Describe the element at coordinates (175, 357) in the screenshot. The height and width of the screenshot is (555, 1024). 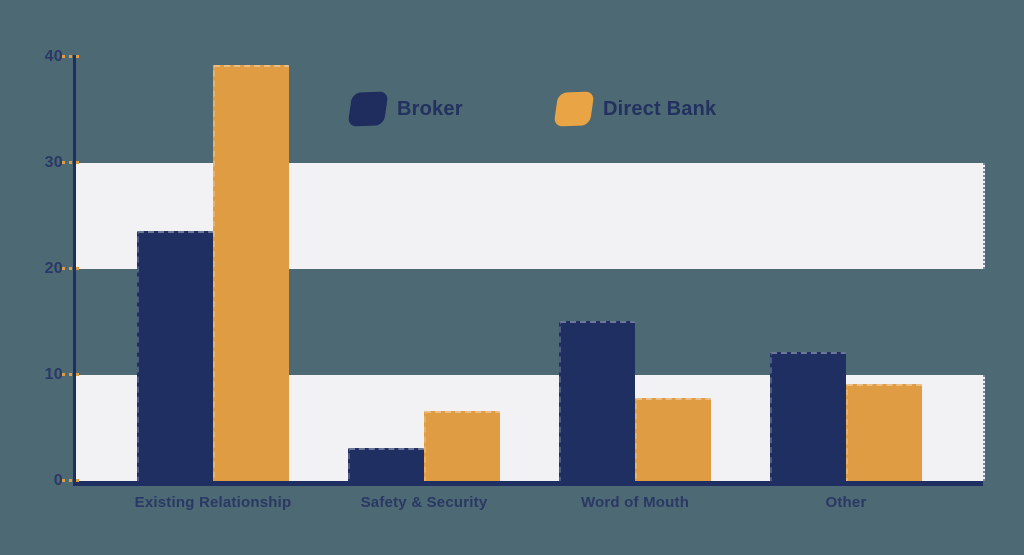
I see `bar-broker-existing-relationship` at that location.